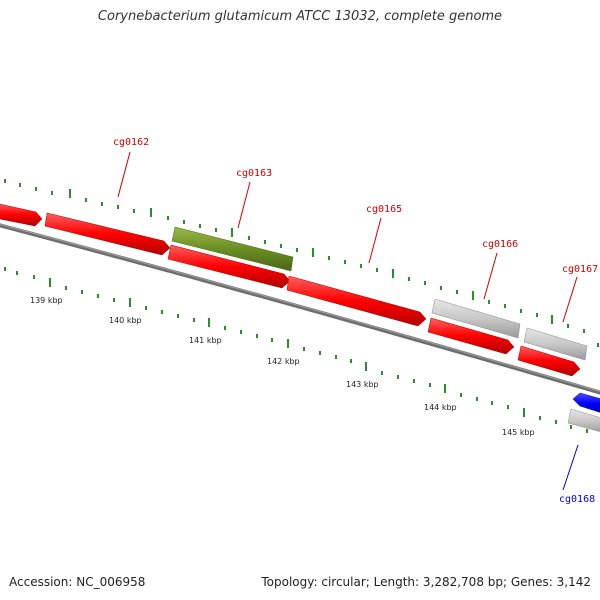  Describe the element at coordinates (518, 432) in the screenshot. I see `scale-label-145kbp: 145 kbp` at that location.